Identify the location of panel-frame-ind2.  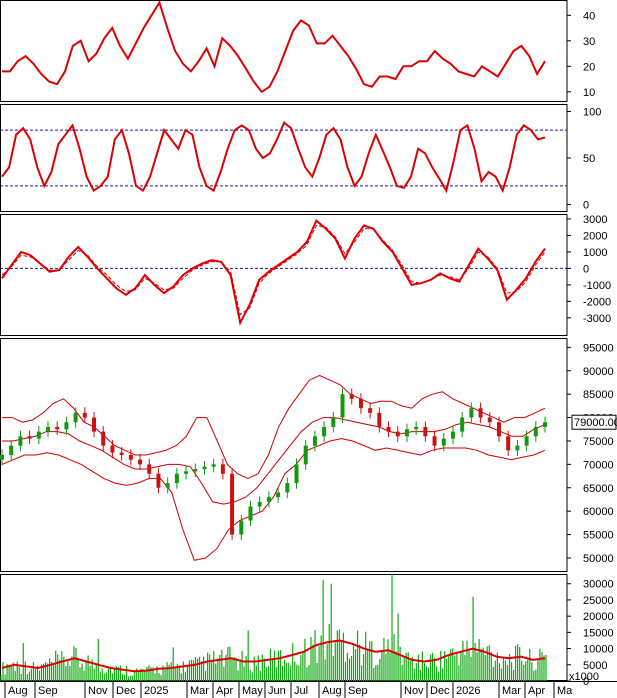
(284, 158).